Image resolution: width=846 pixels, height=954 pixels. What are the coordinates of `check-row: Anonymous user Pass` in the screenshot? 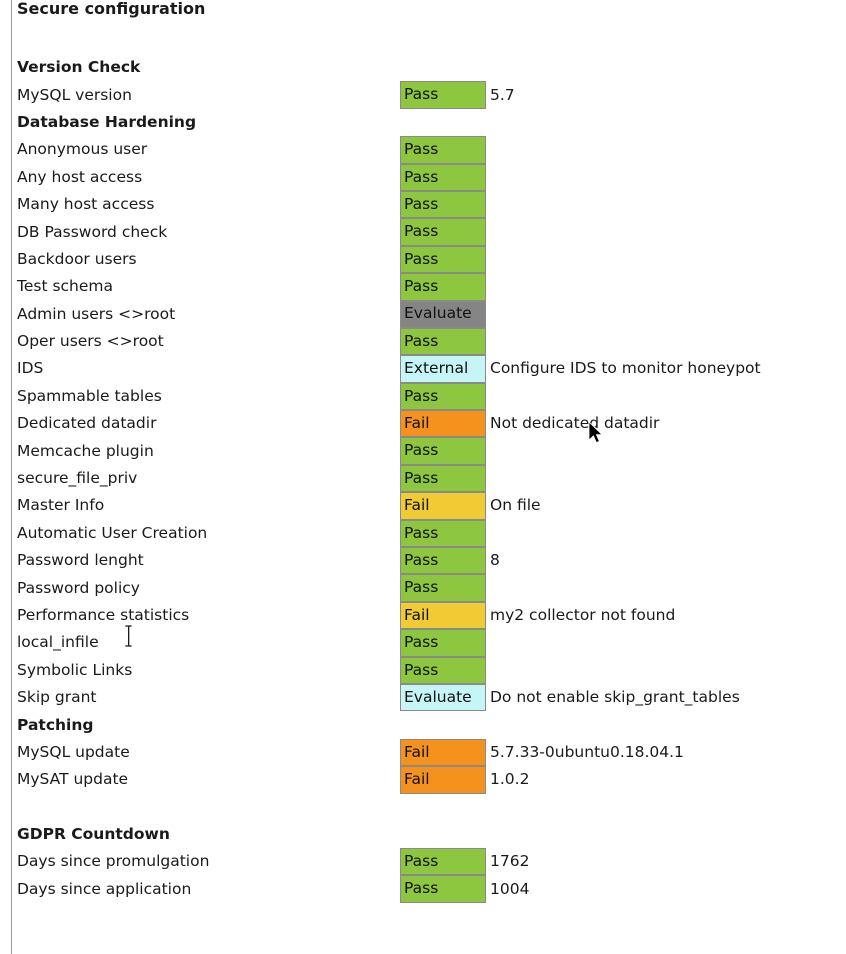 It's located at (429, 150).